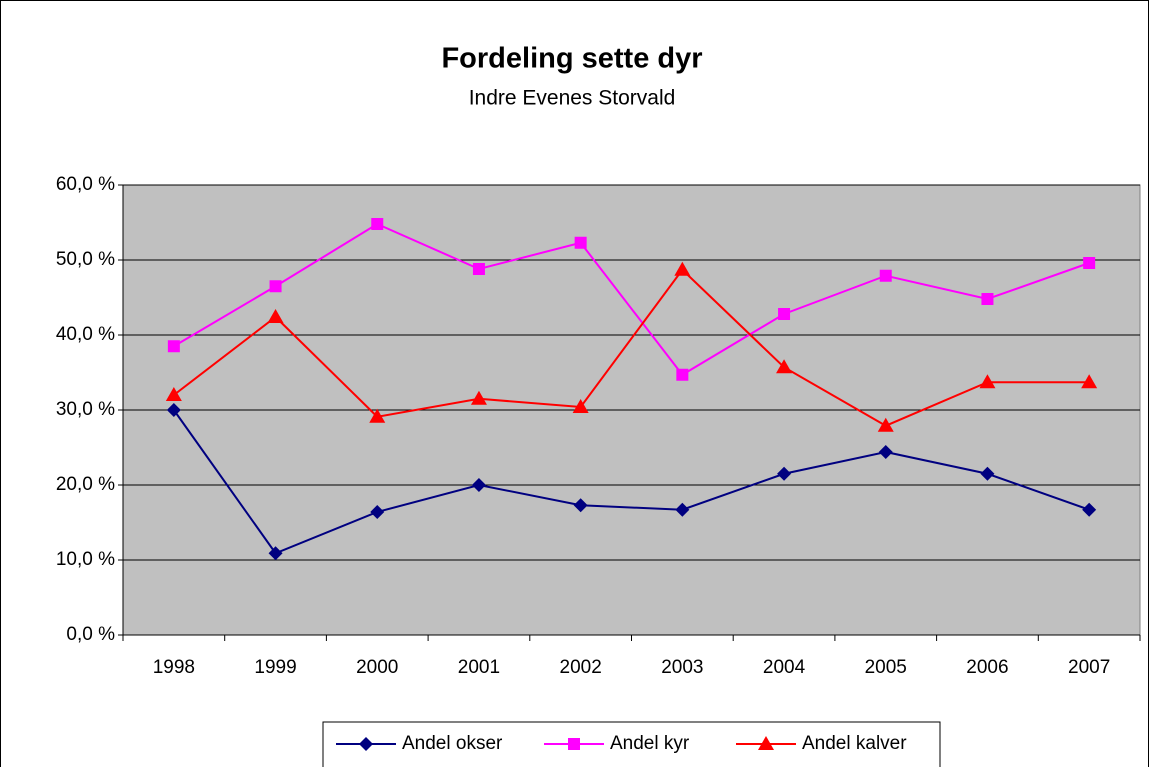 The width and height of the screenshot is (1149, 767). Describe the element at coordinates (571, 59) in the screenshot. I see `chart-title: Fordeling sette dyr` at that location.